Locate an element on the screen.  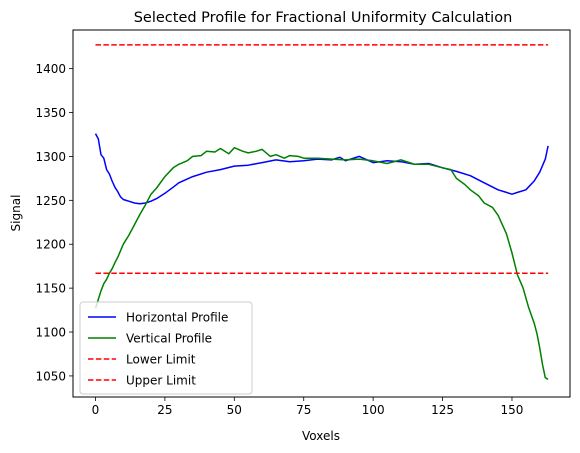
legend-label: Upper Limit is located at coordinates (161, 381).